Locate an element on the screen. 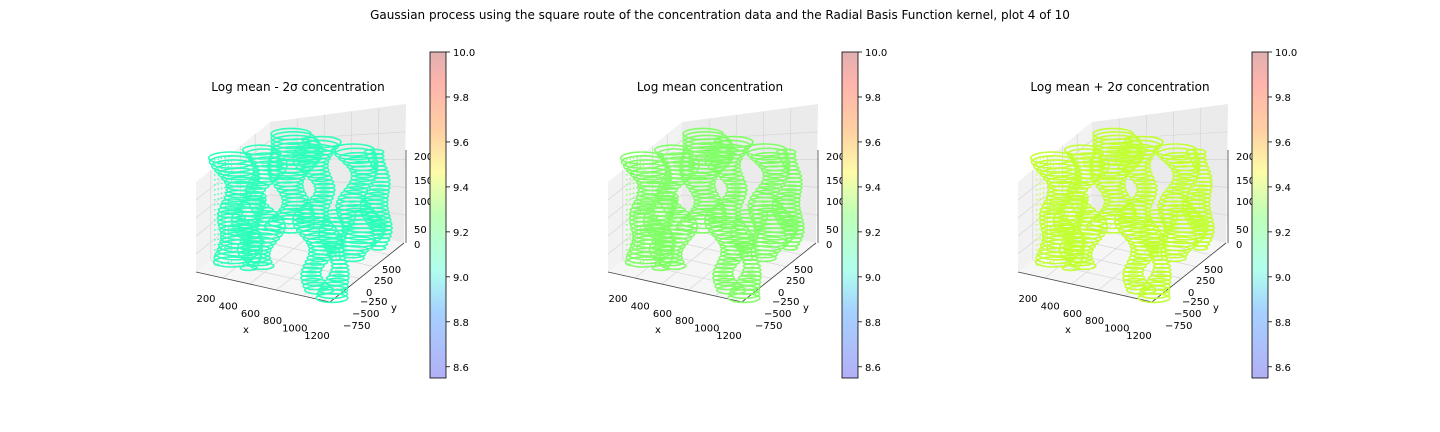 This screenshot has width=1440, height=432. x-tick-label: 1200 is located at coordinates (728, 336).